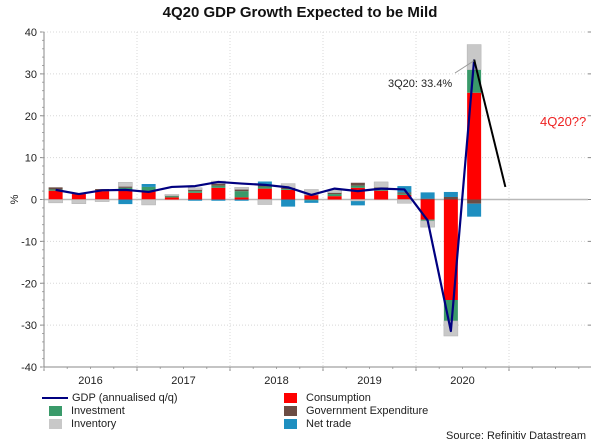 Image resolution: width=600 pixels, height=448 pixels. I want to click on projection-line, so click(490, 123).